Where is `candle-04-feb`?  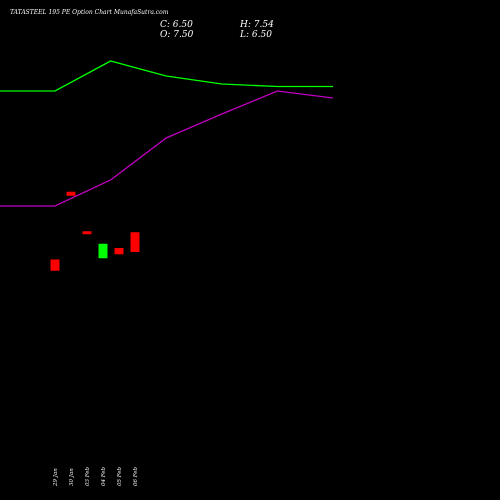 candle-04-feb is located at coordinates (103, 251).